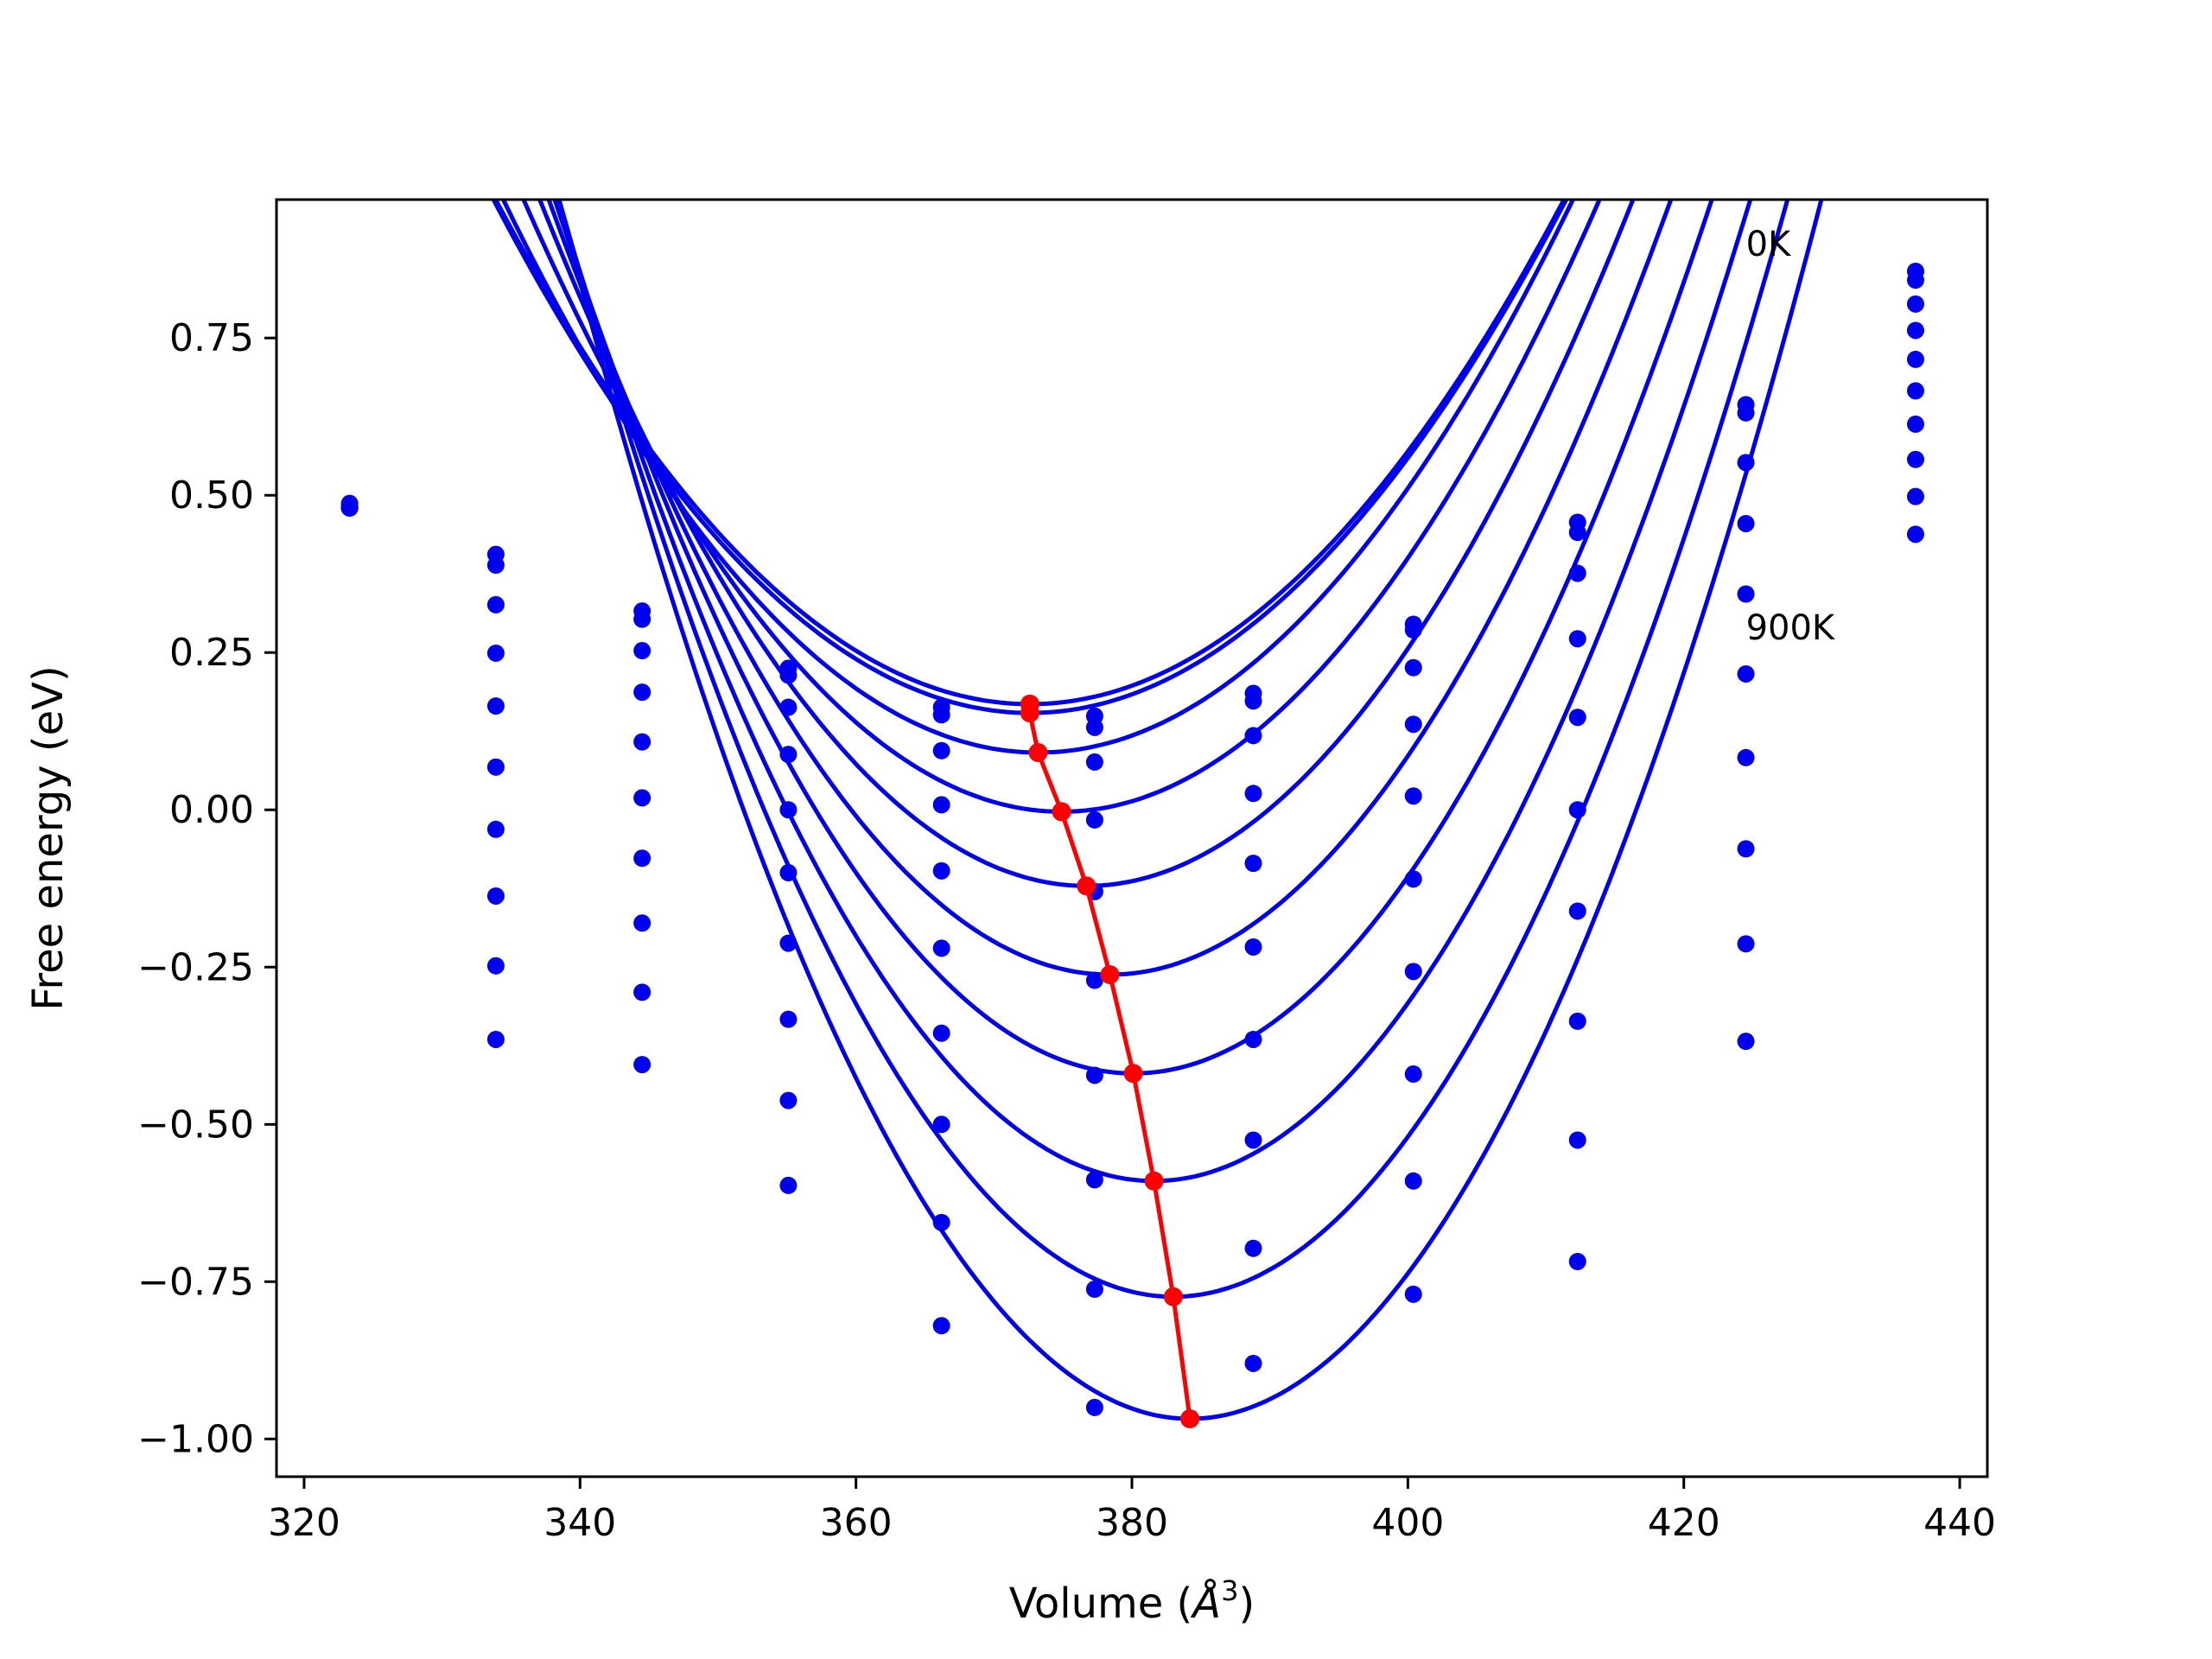  What do you see at coordinates (579, 1523) in the screenshot?
I see `x-tick-label: 340` at bounding box center [579, 1523].